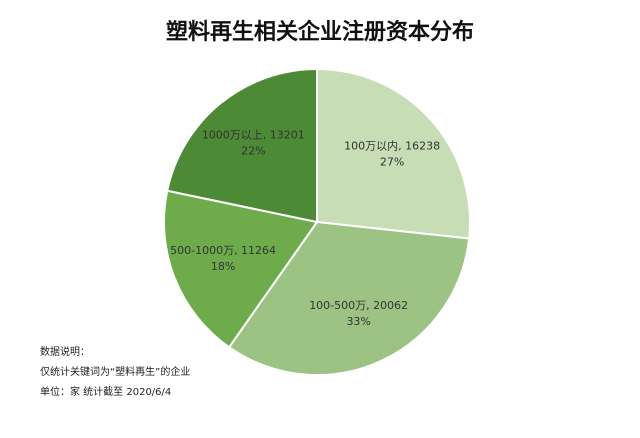 The width and height of the screenshot is (640, 438). I want to click on note: 数据说明：, so click(65, 351).